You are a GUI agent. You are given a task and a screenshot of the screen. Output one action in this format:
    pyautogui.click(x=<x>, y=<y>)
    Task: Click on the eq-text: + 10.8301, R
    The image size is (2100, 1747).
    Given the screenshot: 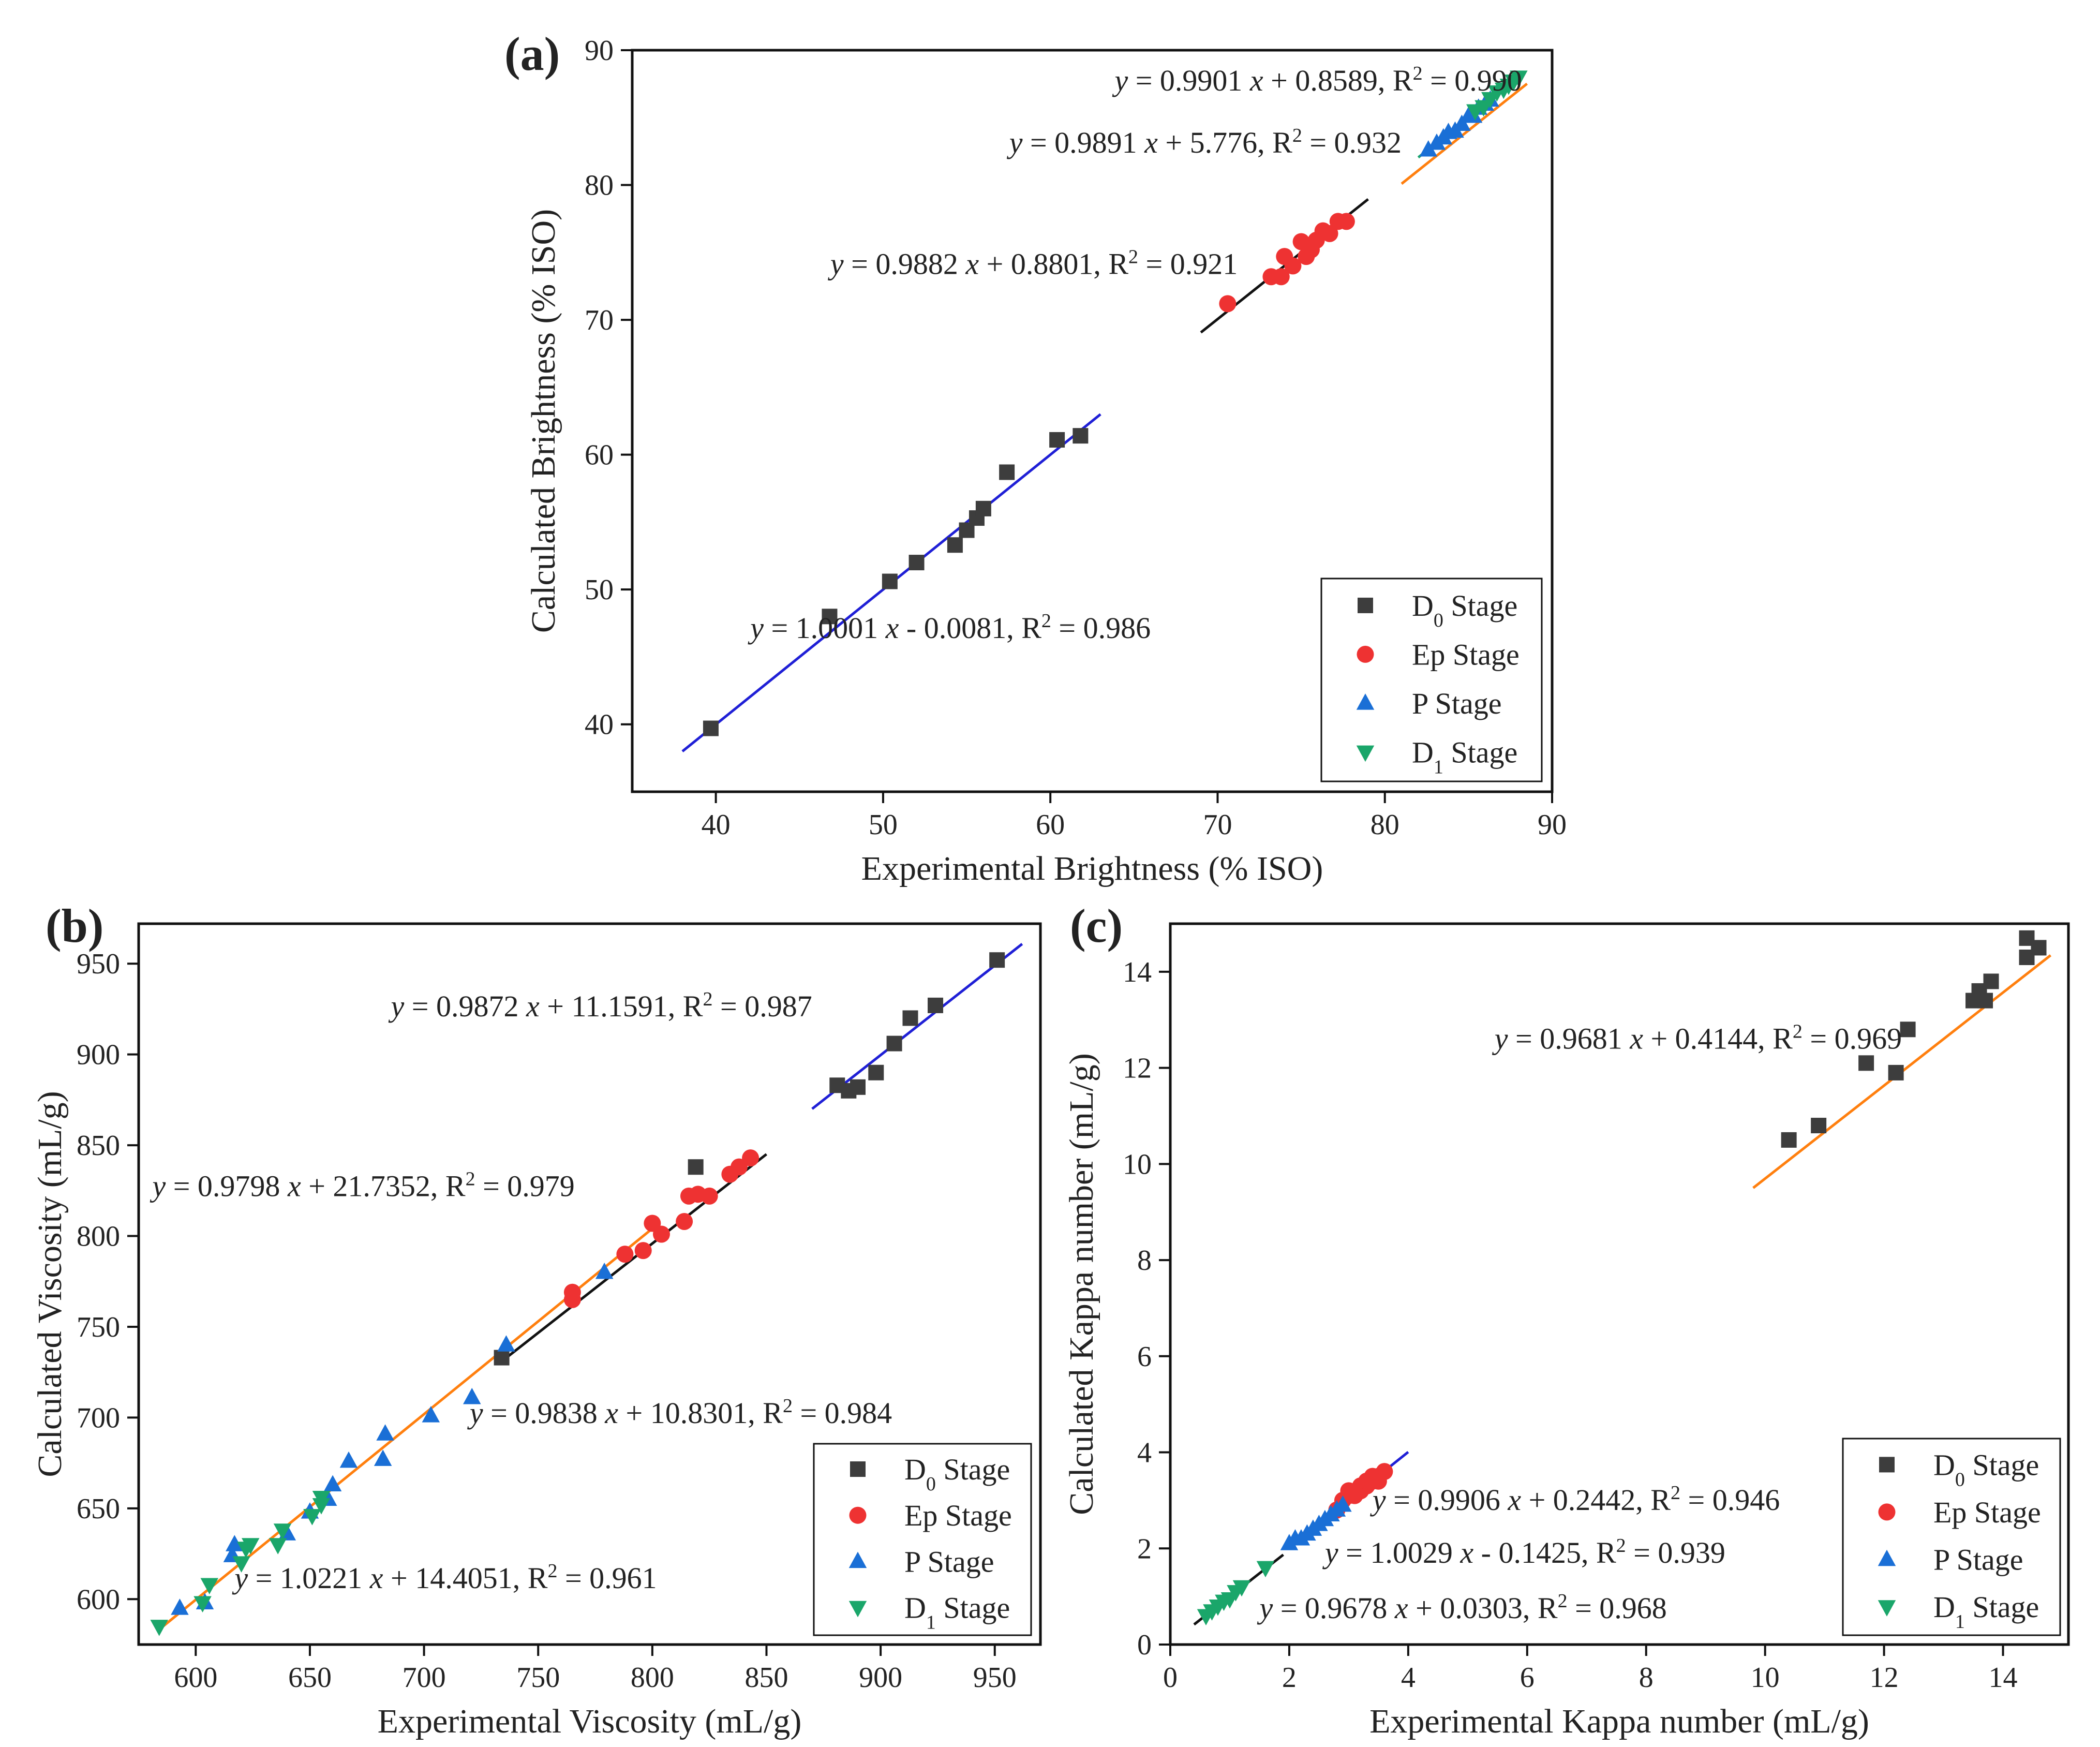 What is the action you would take?
    pyautogui.click(x=700, y=1413)
    